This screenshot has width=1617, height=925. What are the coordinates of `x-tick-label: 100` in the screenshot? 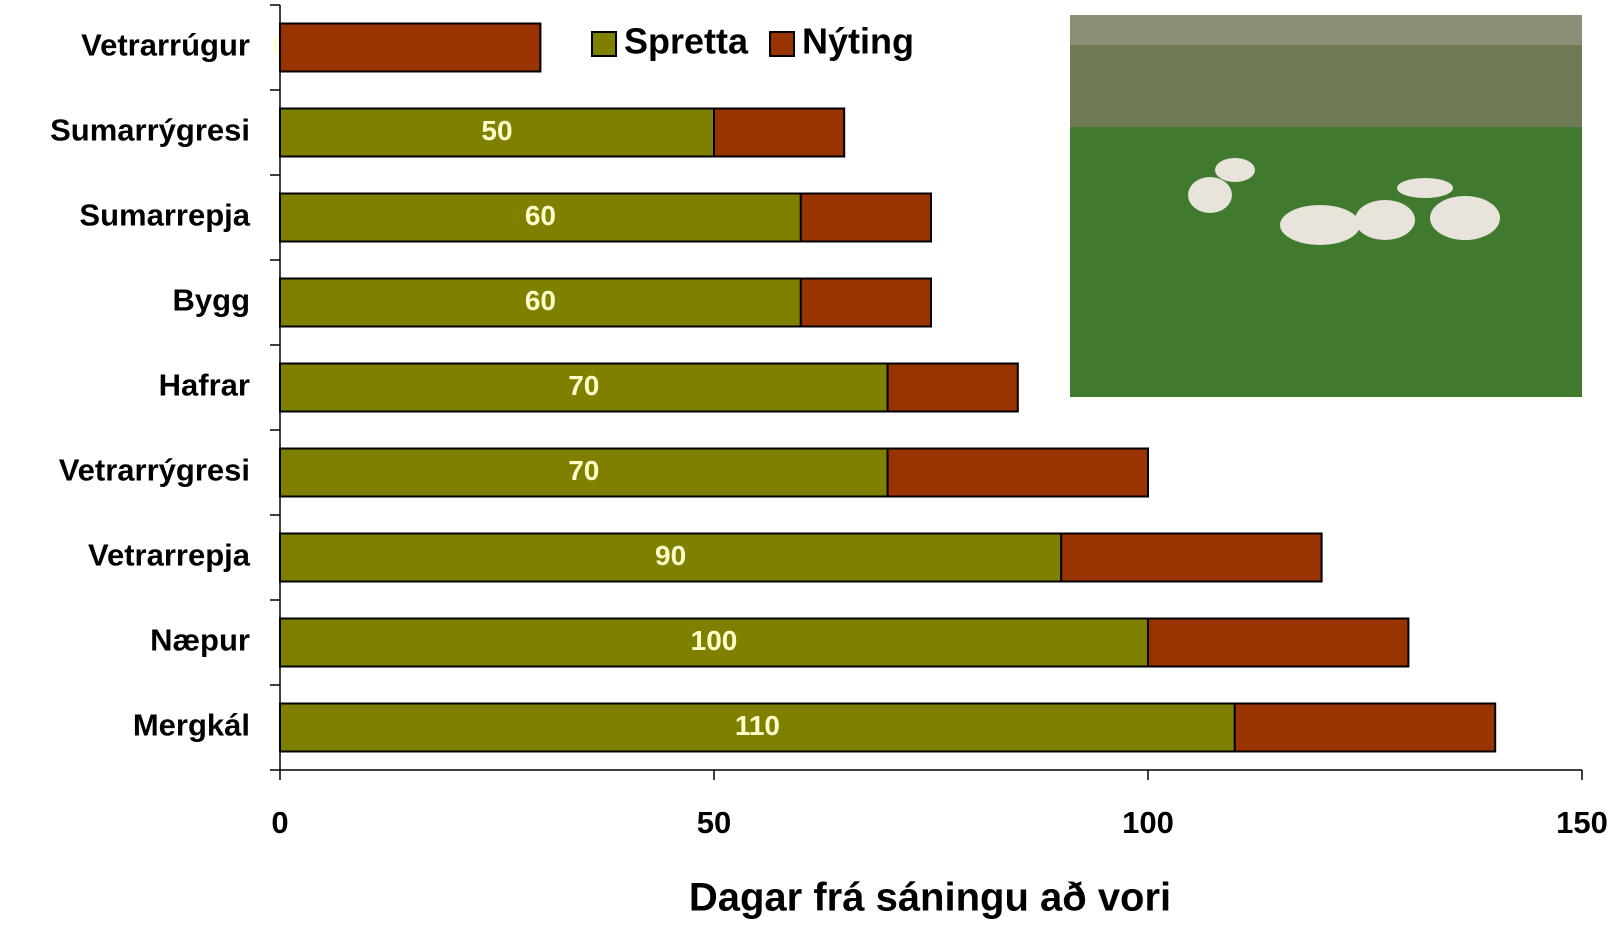 It's located at (1148, 822).